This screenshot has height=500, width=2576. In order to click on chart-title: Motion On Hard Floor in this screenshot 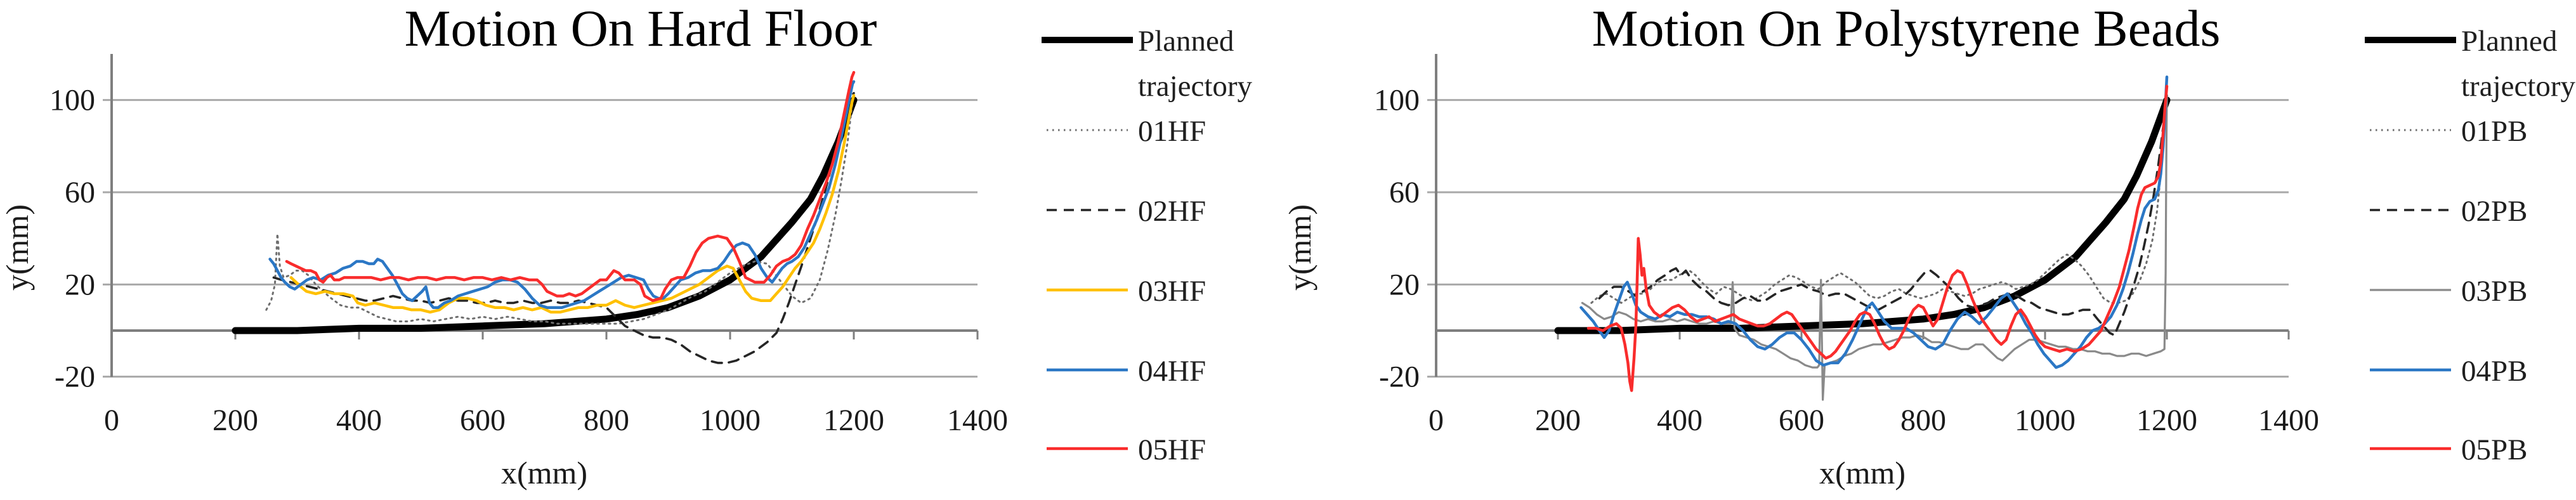, I will do `click(641, 29)`.